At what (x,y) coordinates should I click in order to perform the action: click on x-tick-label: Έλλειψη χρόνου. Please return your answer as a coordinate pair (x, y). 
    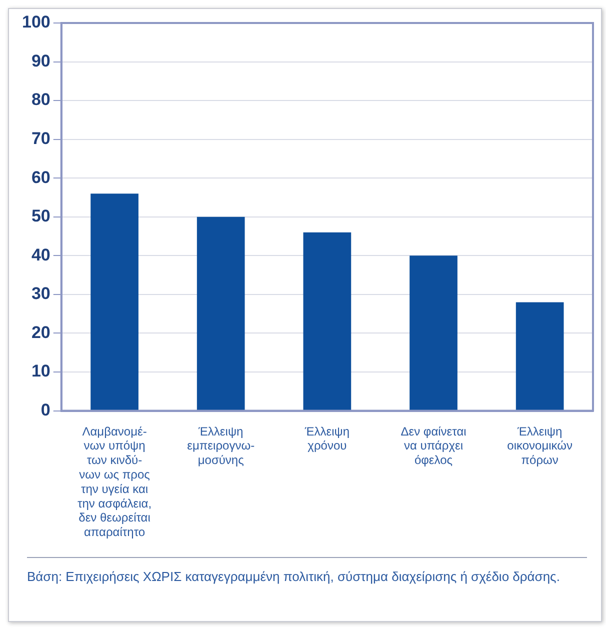
    Looking at the image, I should click on (327, 438).